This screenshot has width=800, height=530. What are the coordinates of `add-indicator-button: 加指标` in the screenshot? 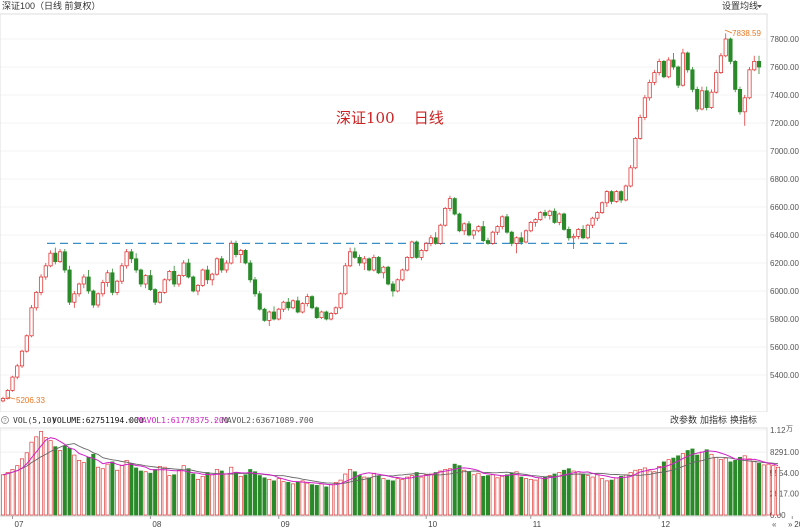 It's located at (713, 419).